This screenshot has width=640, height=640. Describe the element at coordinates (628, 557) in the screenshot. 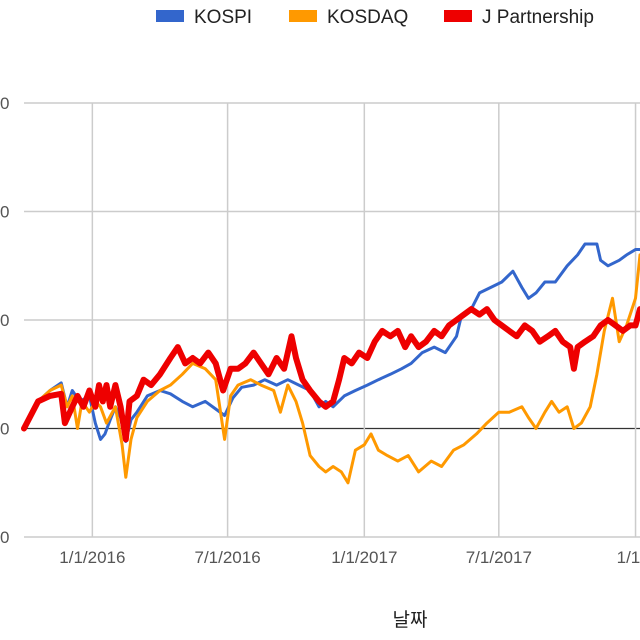

I see `x-tick-label: 1/1/2` at that location.